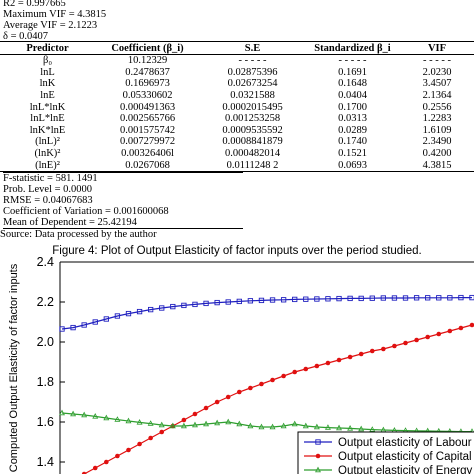 The height and width of the screenshot is (474, 474). What do you see at coordinates (352, 72) in the screenshot?
I see `standardized-cell: 0.1691` at bounding box center [352, 72].